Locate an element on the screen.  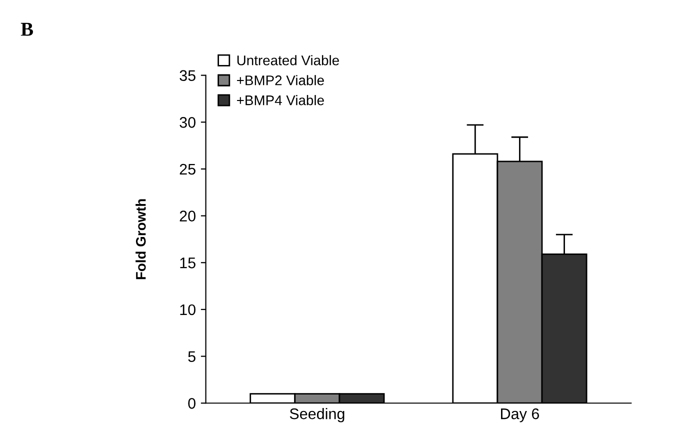
y-tick-label: 20 is located at coordinates (188, 216).